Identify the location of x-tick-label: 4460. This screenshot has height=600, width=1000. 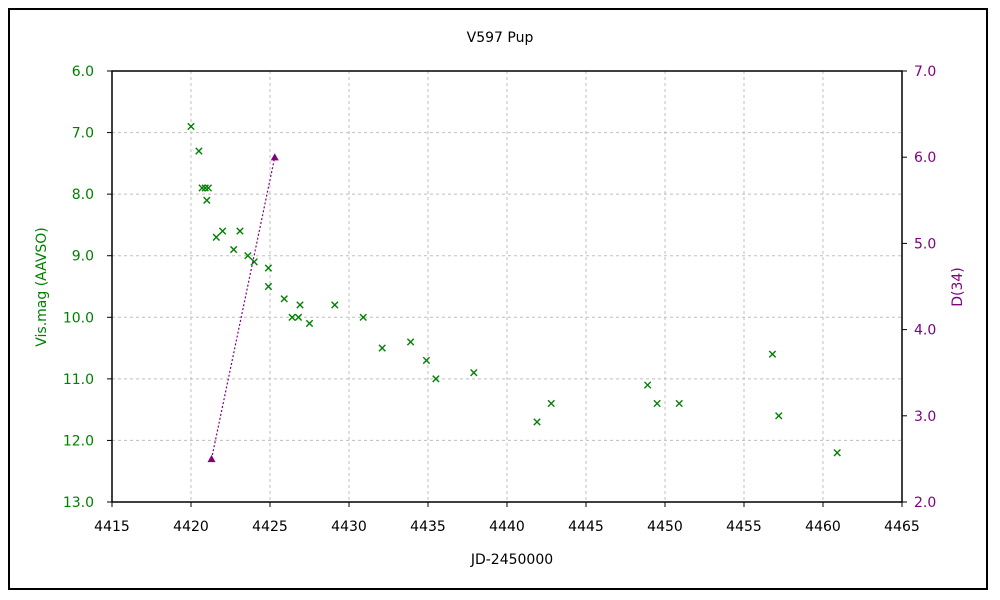
(823, 527).